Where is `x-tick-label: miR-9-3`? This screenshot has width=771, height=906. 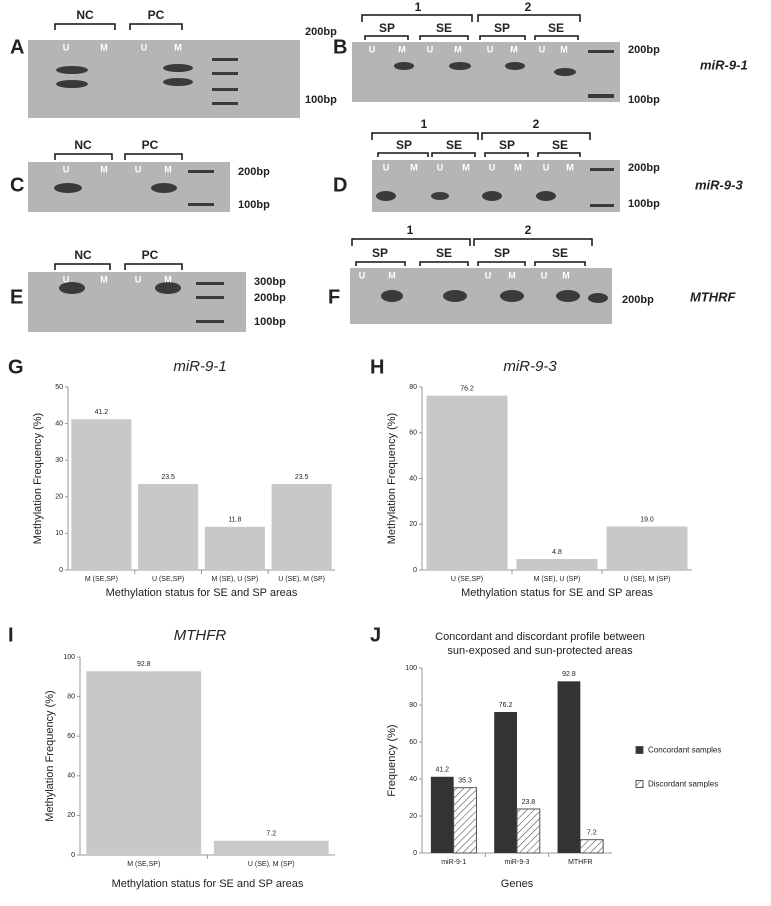 x-tick-label: miR-9-3 is located at coordinates (517, 862).